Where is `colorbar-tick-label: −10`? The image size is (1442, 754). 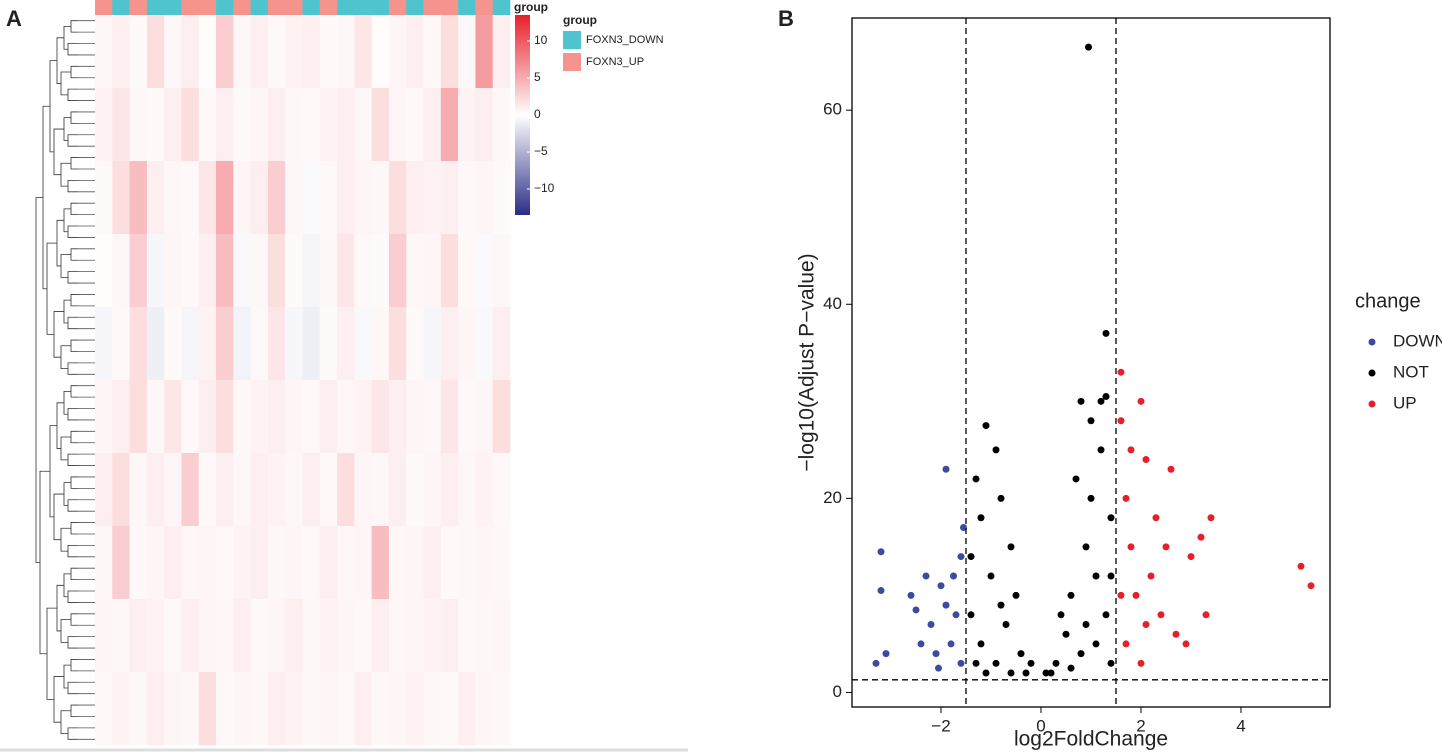
colorbar-tick-label: −10 is located at coordinates (544, 188).